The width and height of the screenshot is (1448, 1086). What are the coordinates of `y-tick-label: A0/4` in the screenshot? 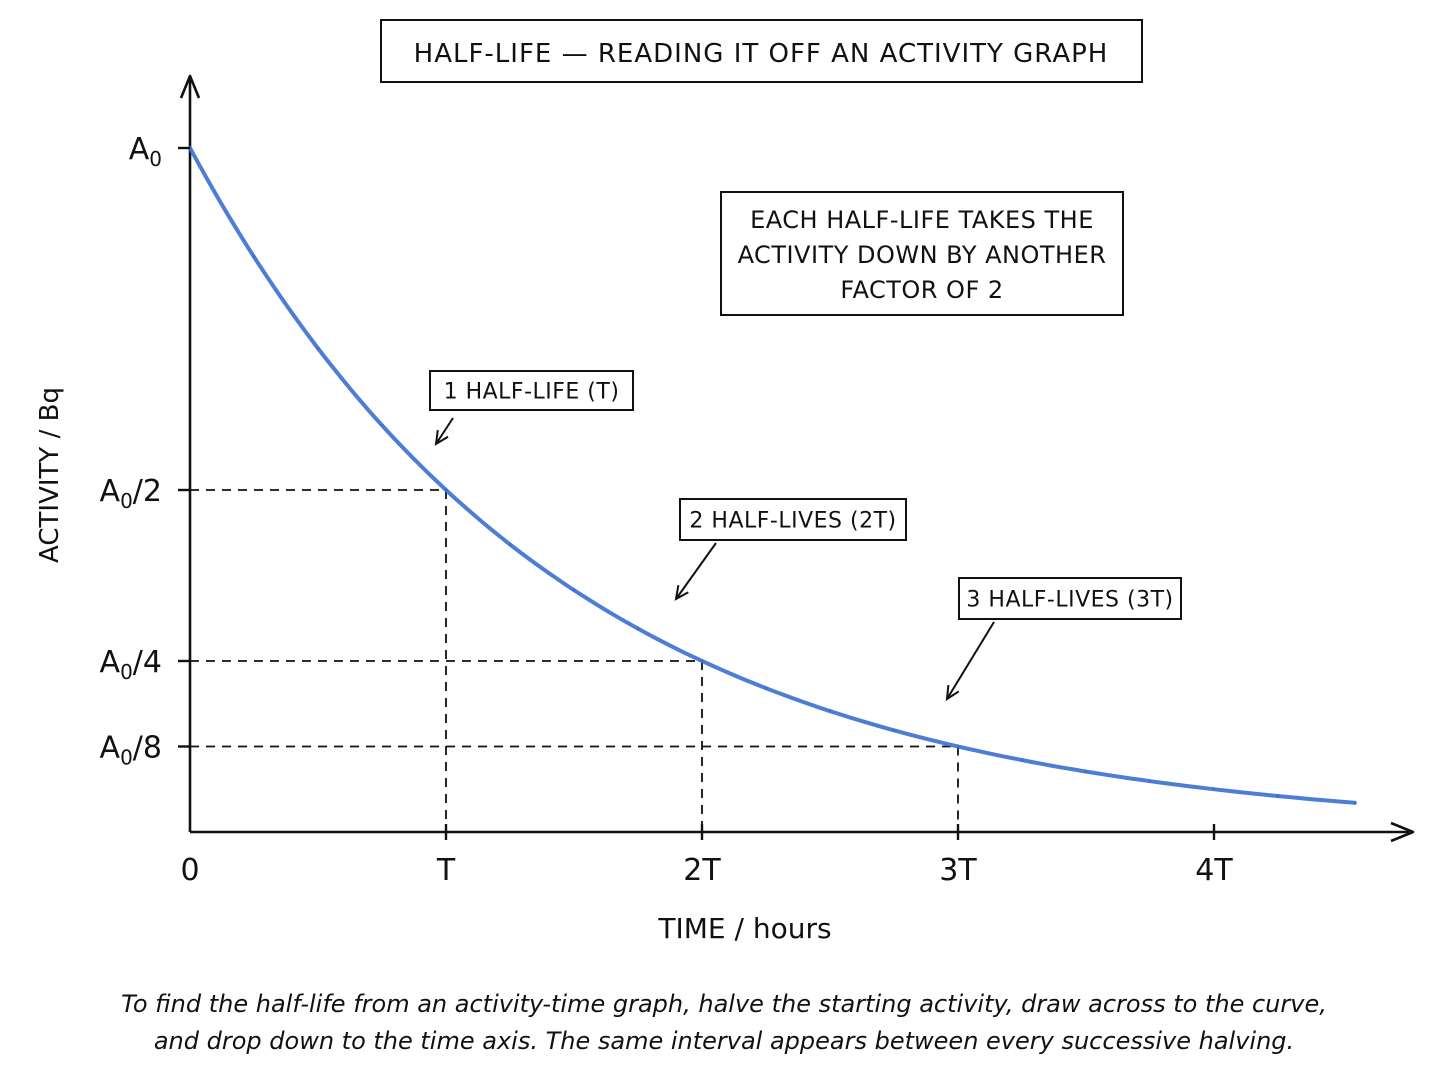 It's located at (131, 664).